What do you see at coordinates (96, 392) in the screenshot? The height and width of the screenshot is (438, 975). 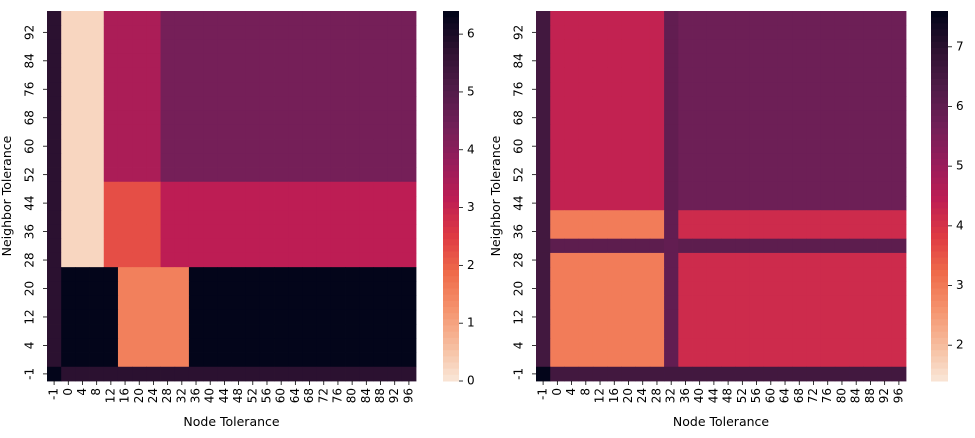 I see `x-tick-label: 8` at bounding box center [96, 392].